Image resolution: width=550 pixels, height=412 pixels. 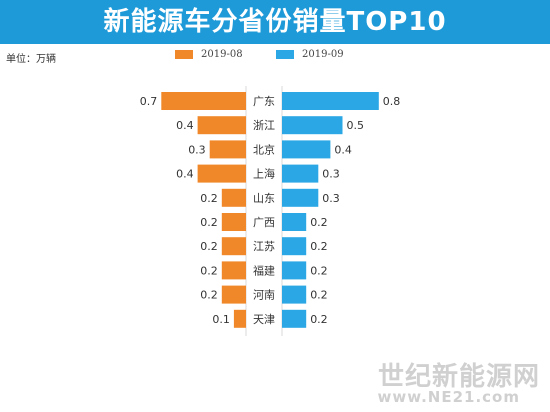 What do you see at coordinates (319, 295) in the screenshot?
I see `data-label-2019-09-9: 0.2` at bounding box center [319, 295].